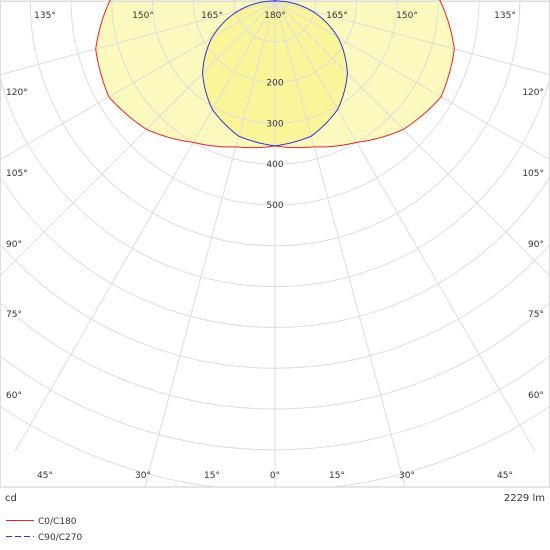 The height and width of the screenshot is (550, 550). I want to click on angle-label-right: 105°, so click(533, 174).